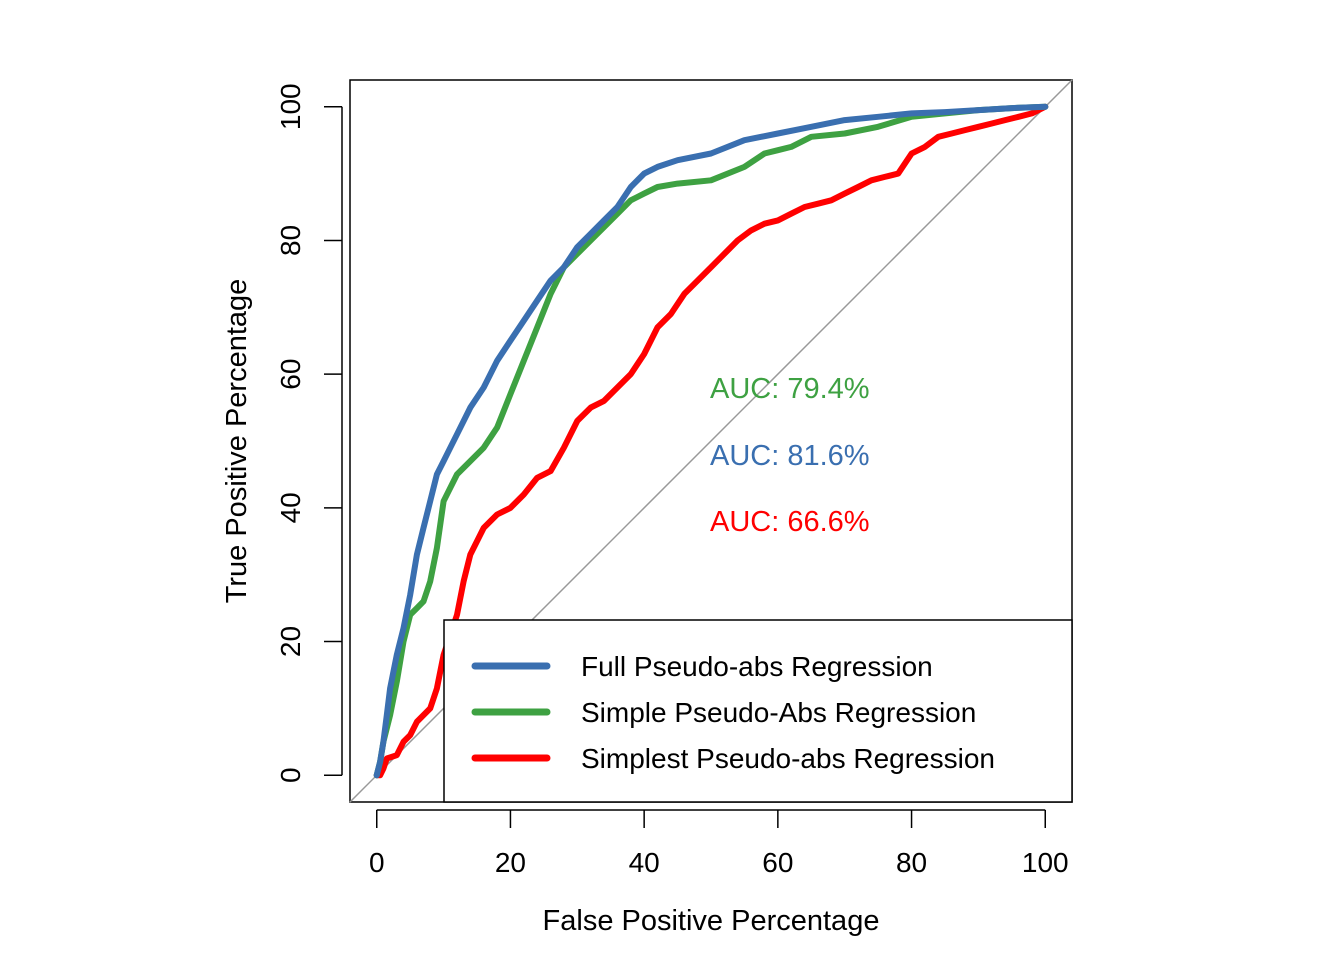  What do you see at coordinates (719, 843) in the screenshot?
I see `x-axis: 0 20 40 60 80 100` at bounding box center [719, 843].